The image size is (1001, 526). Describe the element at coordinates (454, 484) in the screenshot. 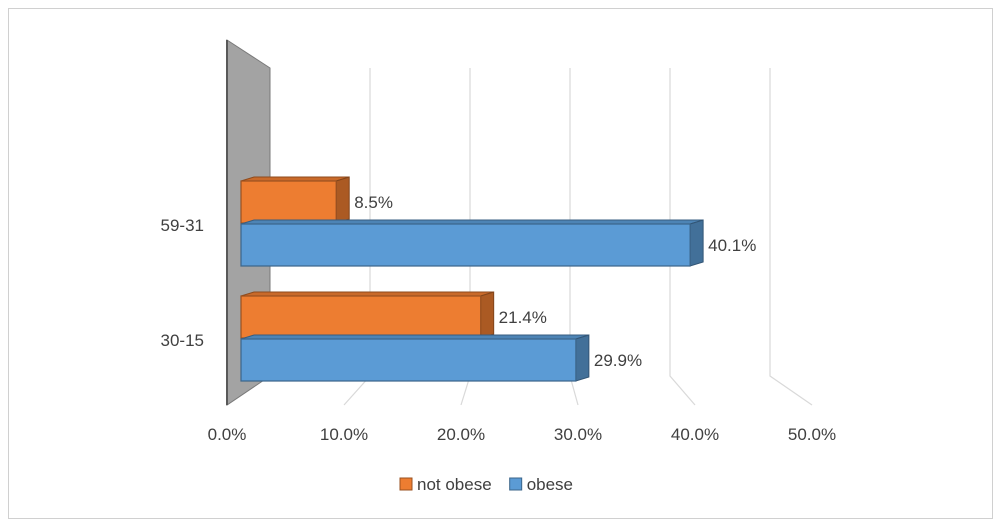

I see `legend-label: not obese` at that location.